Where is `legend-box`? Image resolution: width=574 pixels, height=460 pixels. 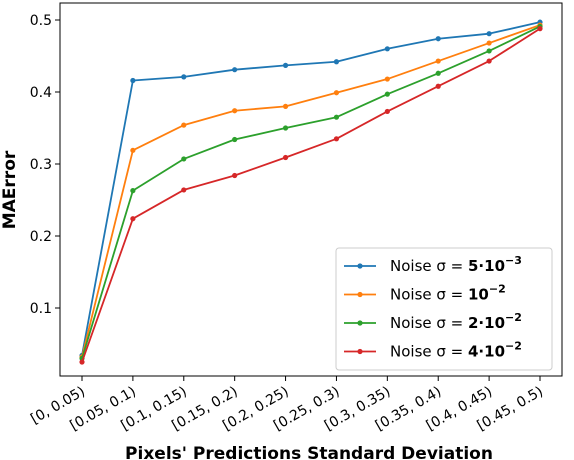
legend-box is located at coordinates (444, 309).